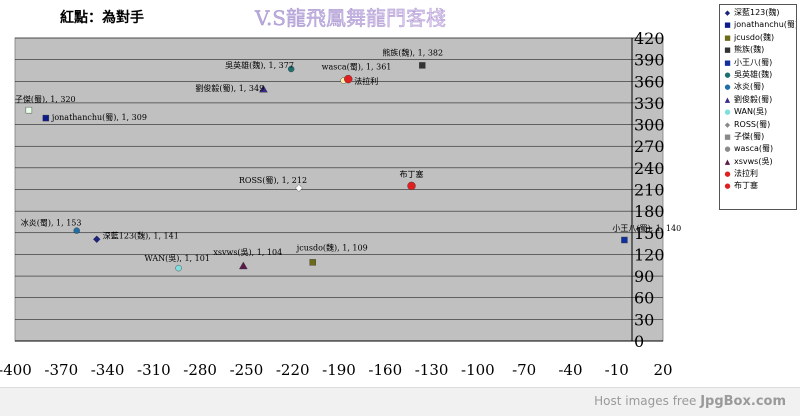 The width and height of the screenshot is (800, 416). What do you see at coordinates (332, 247) in the screenshot?
I see `data-label: jcusdo(魏), 1, 109` at bounding box center [332, 247].